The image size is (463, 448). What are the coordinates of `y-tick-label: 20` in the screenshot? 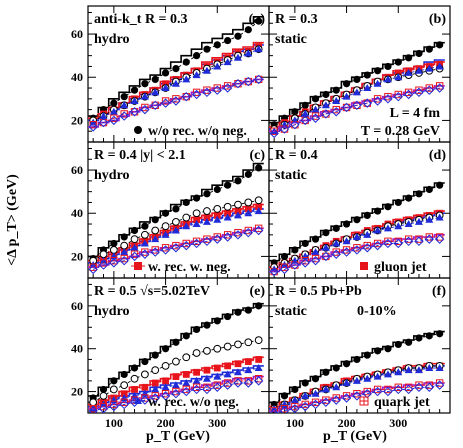 It's located at (77, 392).